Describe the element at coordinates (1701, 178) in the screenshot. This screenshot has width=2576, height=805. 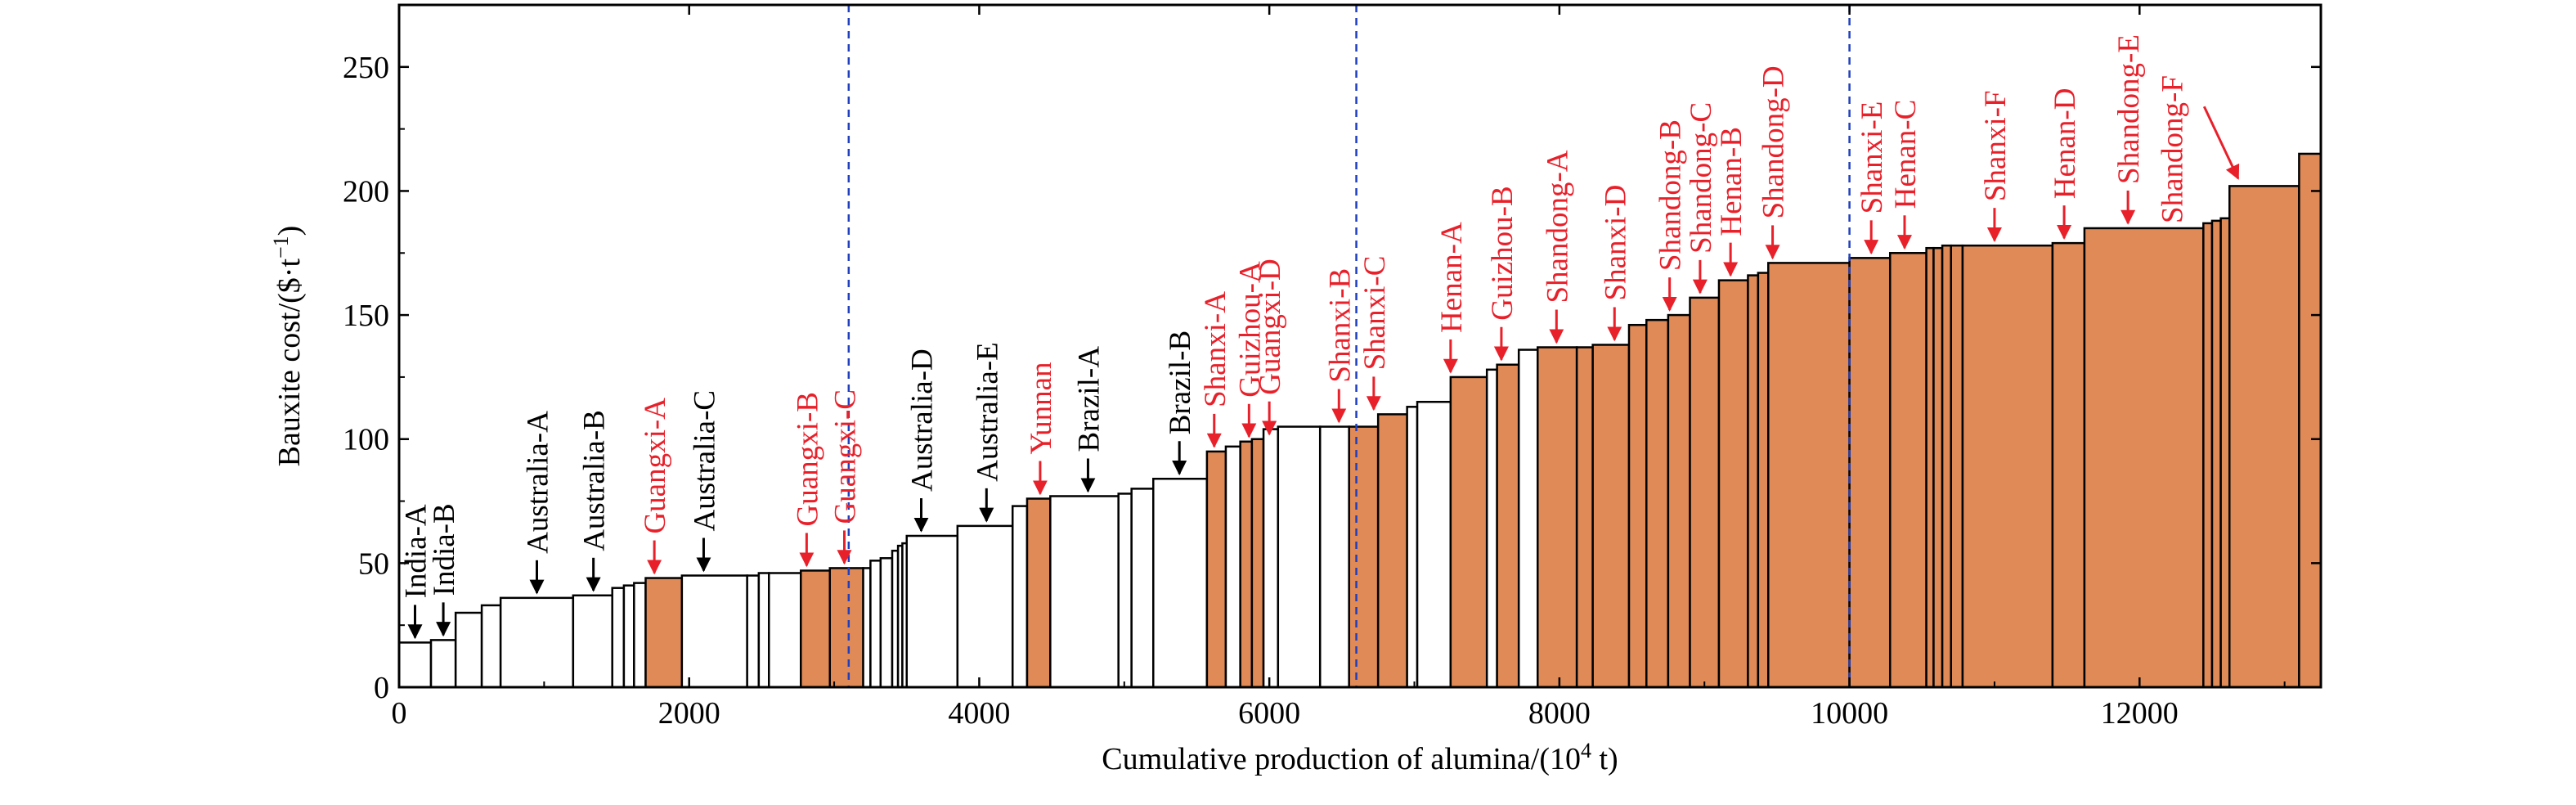
I see `annotation-label: Shandong-C` at that location.